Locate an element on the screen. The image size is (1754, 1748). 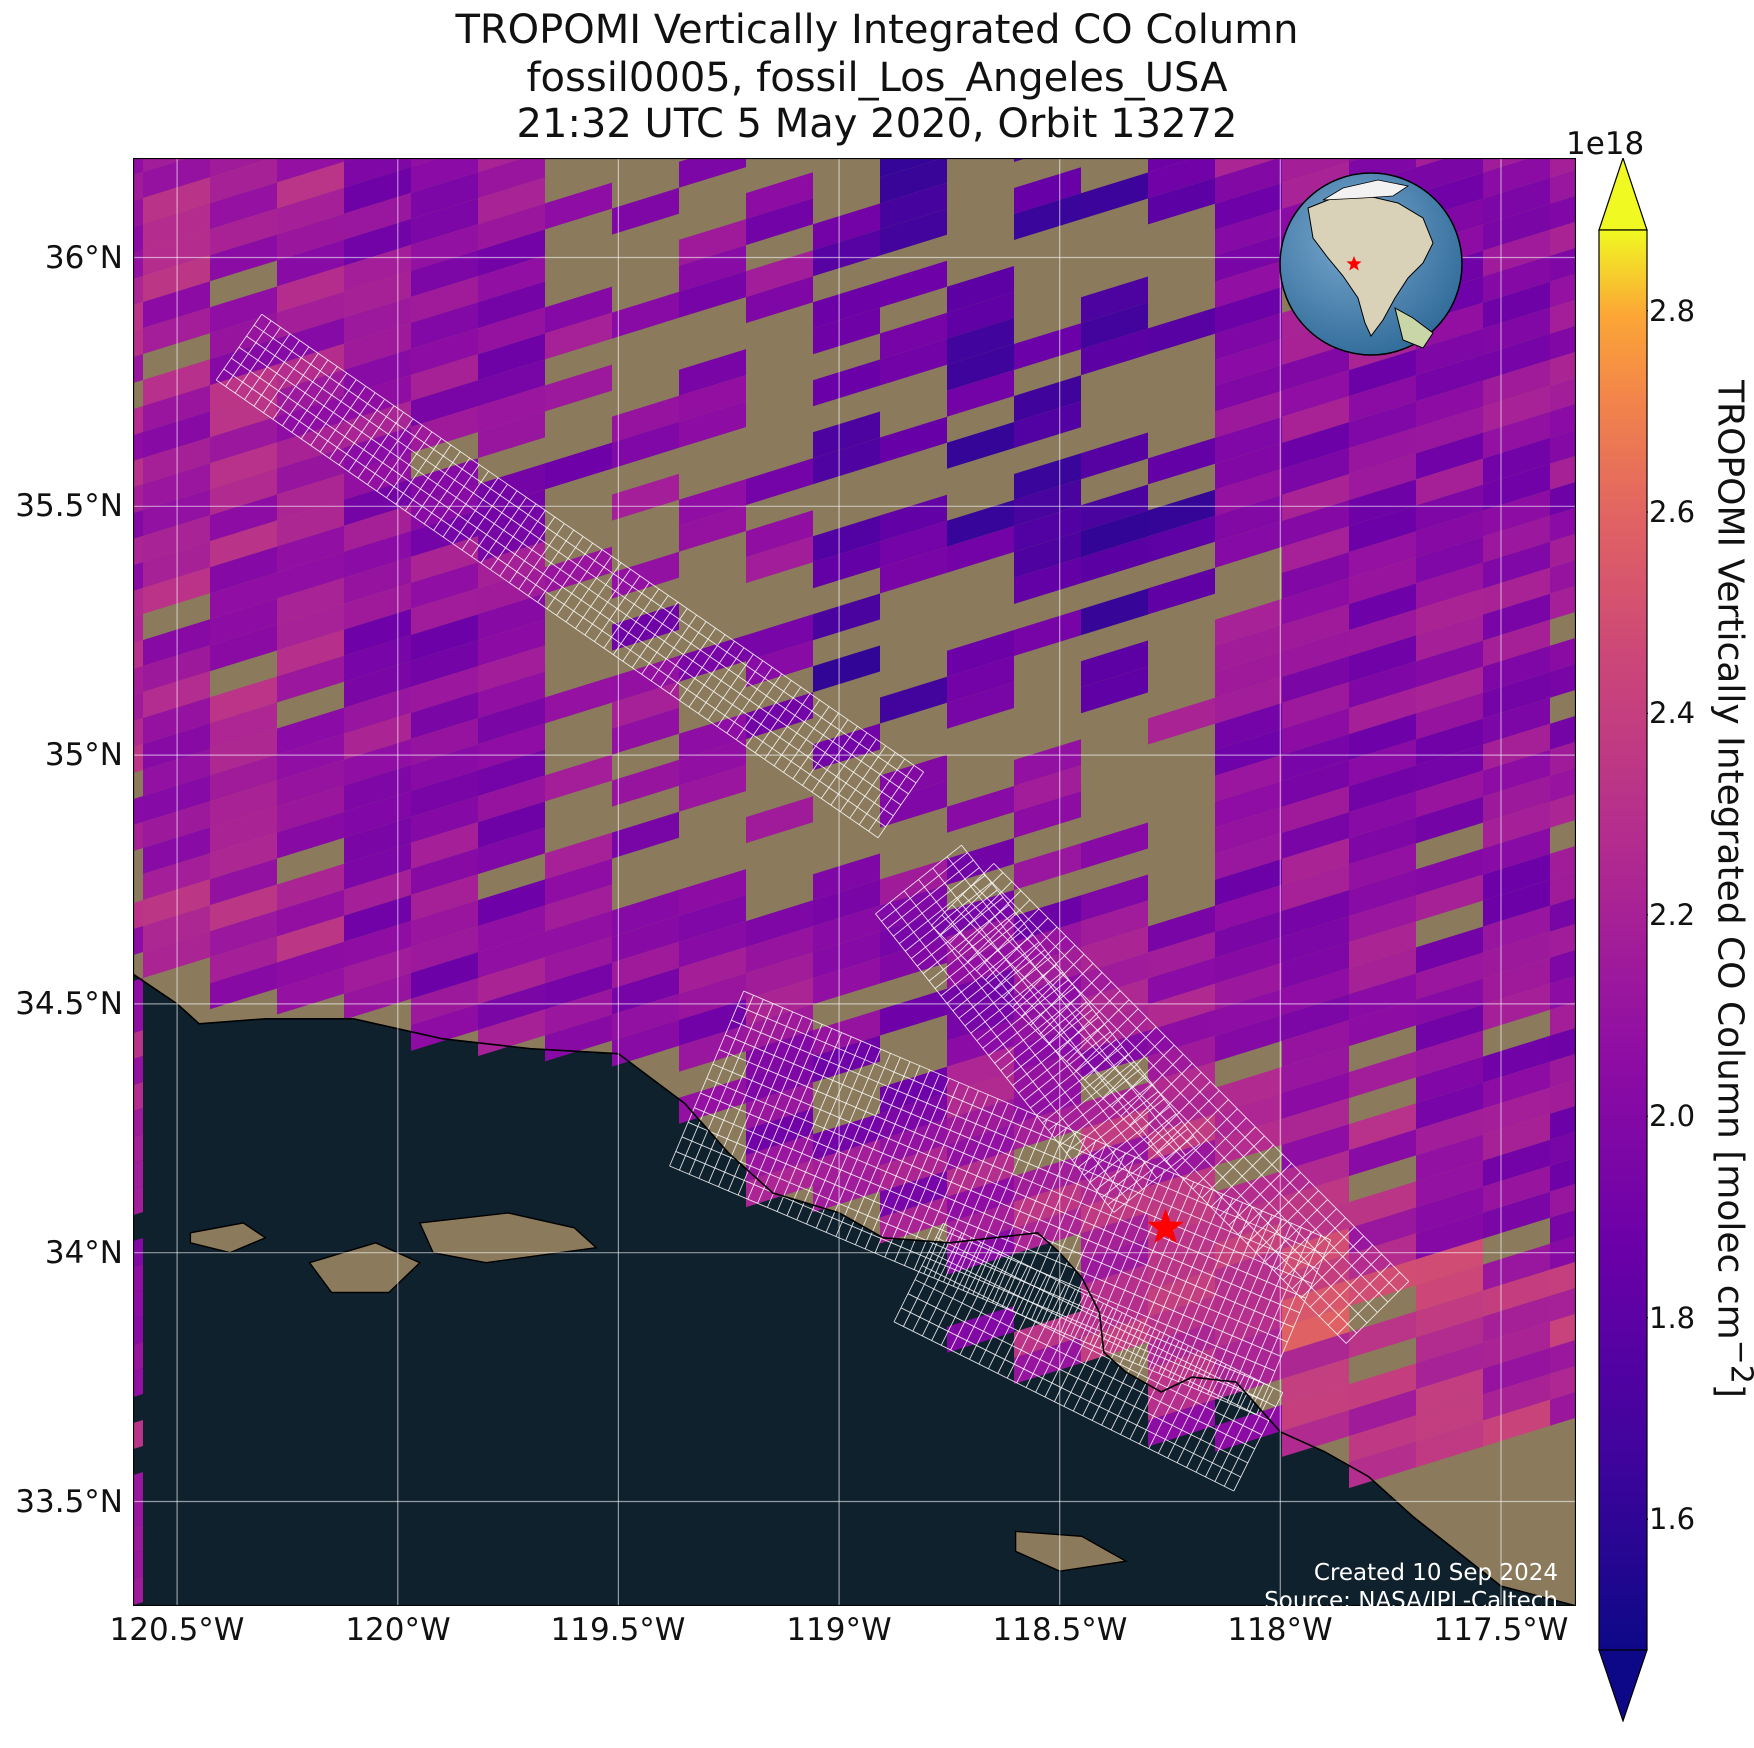
latitude-label: 34°N is located at coordinates (83, 1253).